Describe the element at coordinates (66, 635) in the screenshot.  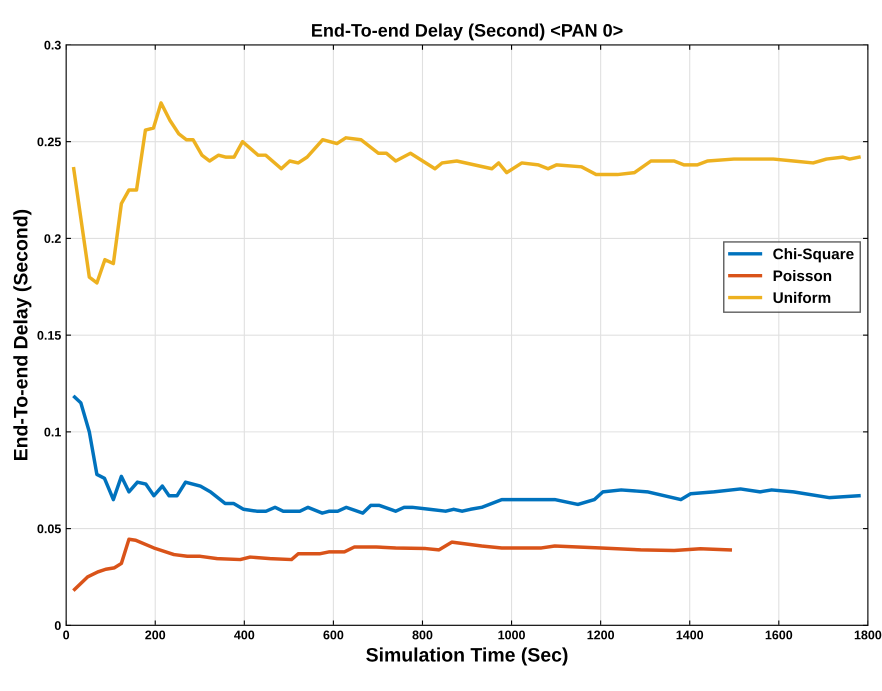
I see `x-tick-label: 0` at that location.